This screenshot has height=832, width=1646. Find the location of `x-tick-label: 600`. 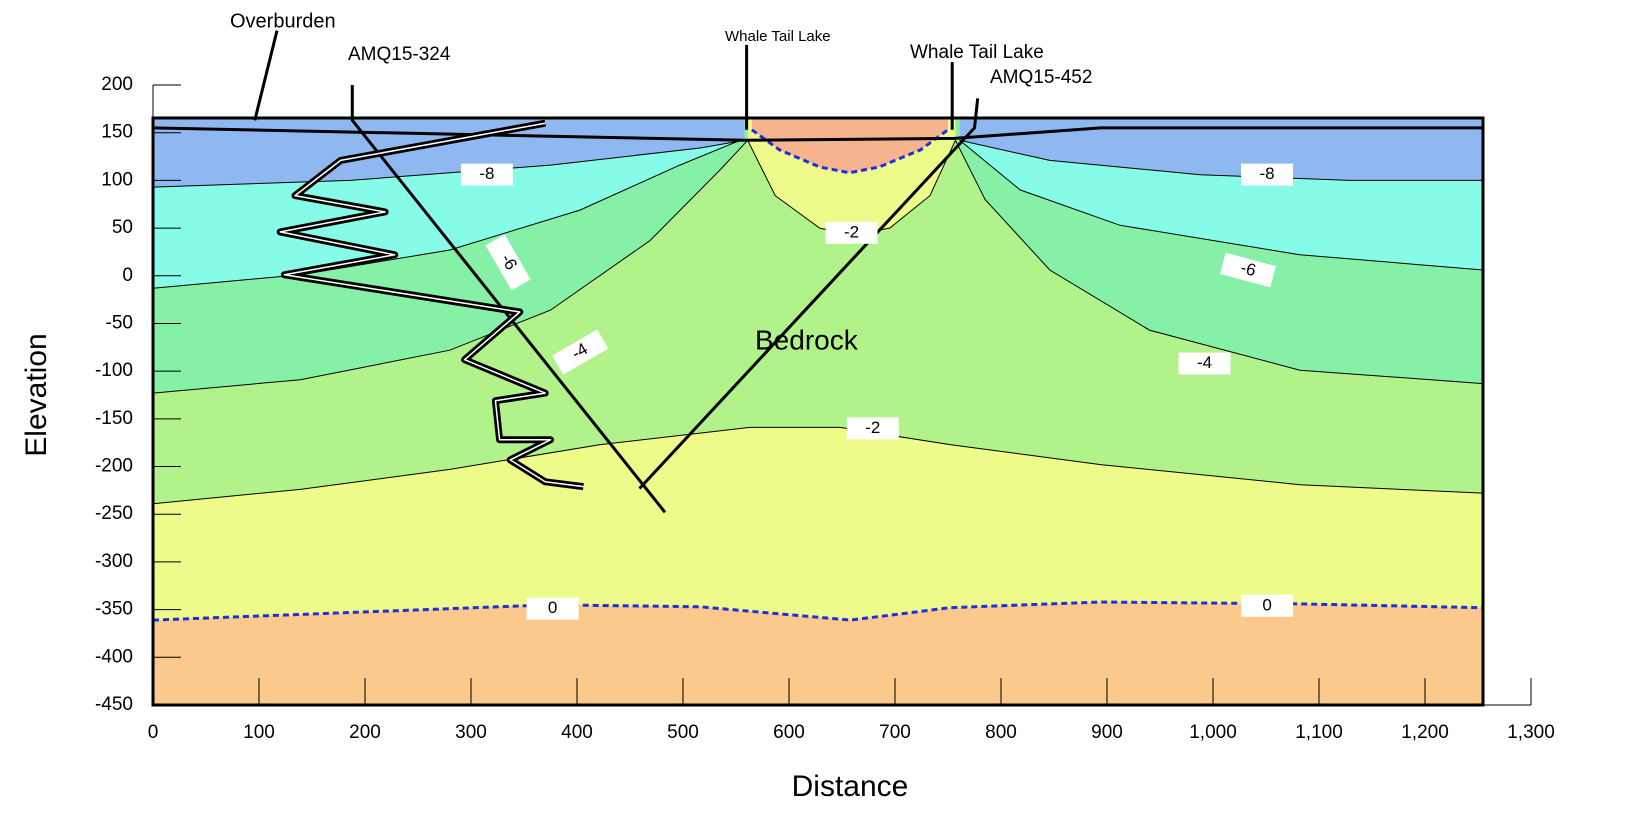

x-tick-label: 600 is located at coordinates (789, 732).